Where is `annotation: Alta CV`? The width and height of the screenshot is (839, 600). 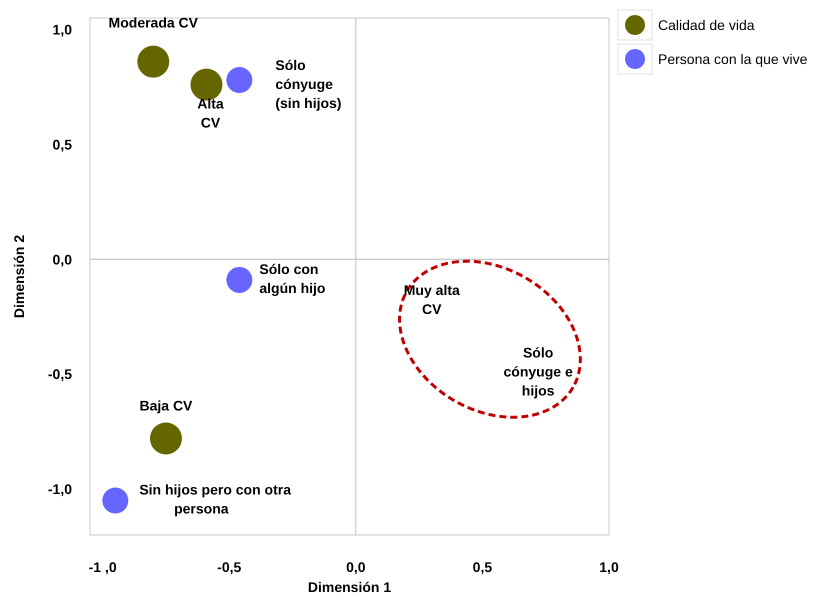 annotation: Alta CV is located at coordinates (210, 113).